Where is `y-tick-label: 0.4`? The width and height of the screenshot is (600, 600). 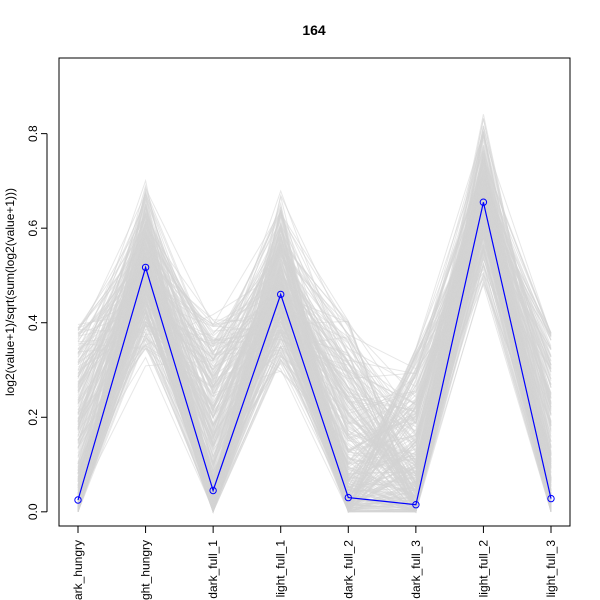 y-tick-label: 0.4 is located at coordinates (33, 322).